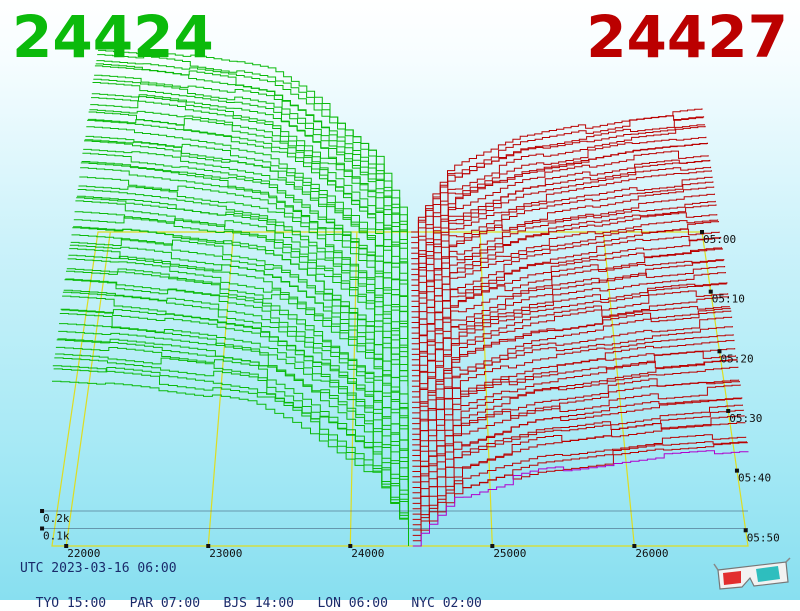  What do you see at coordinates (752, 574) in the screenshot?
I see `3d-glasses-icon` at bounding box center [752, 574].